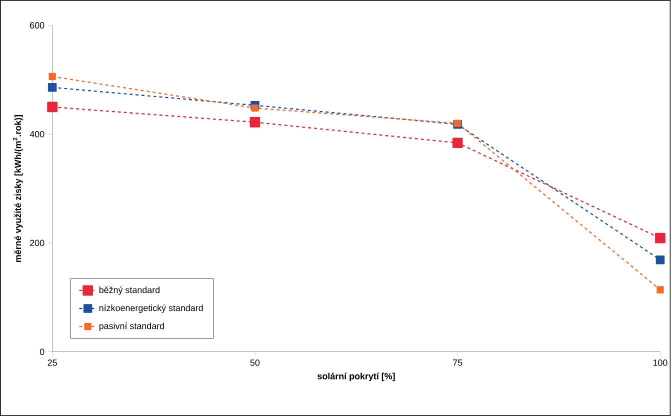  What do you see at coordinates (37, 134) in the screenshot?
I see `y-tick-label: 400` at bounding box center [37, 134].